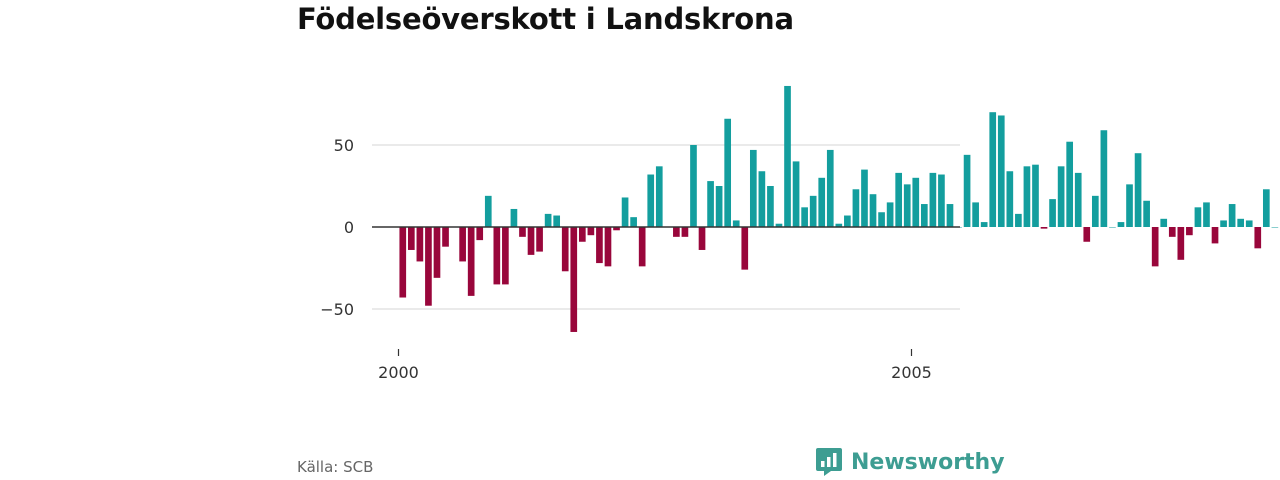 This screenshot has height=480, width=1280. Describe the element at coordinates (337, 309) in the screenshot. I see `y-tick-label: −50` at that location.